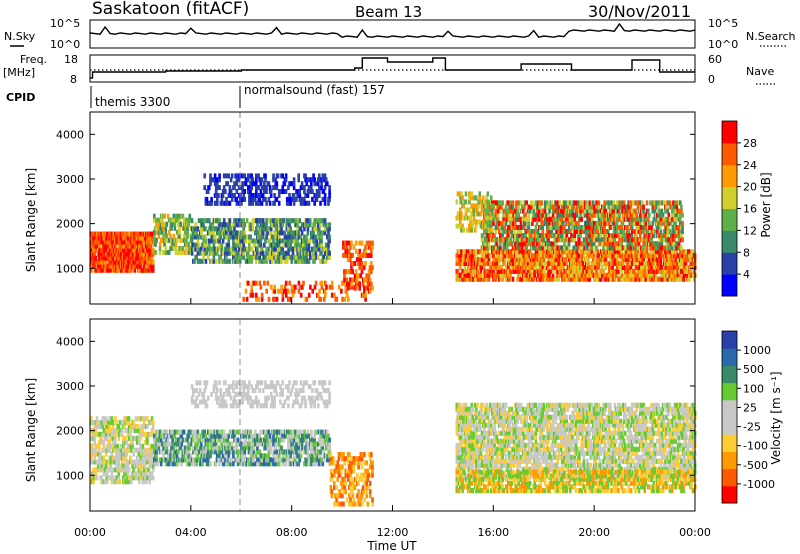  Describe the element at coordinates (723, 23) in the screenshot. I see `n-search-tick-top: 10^5` at that location.